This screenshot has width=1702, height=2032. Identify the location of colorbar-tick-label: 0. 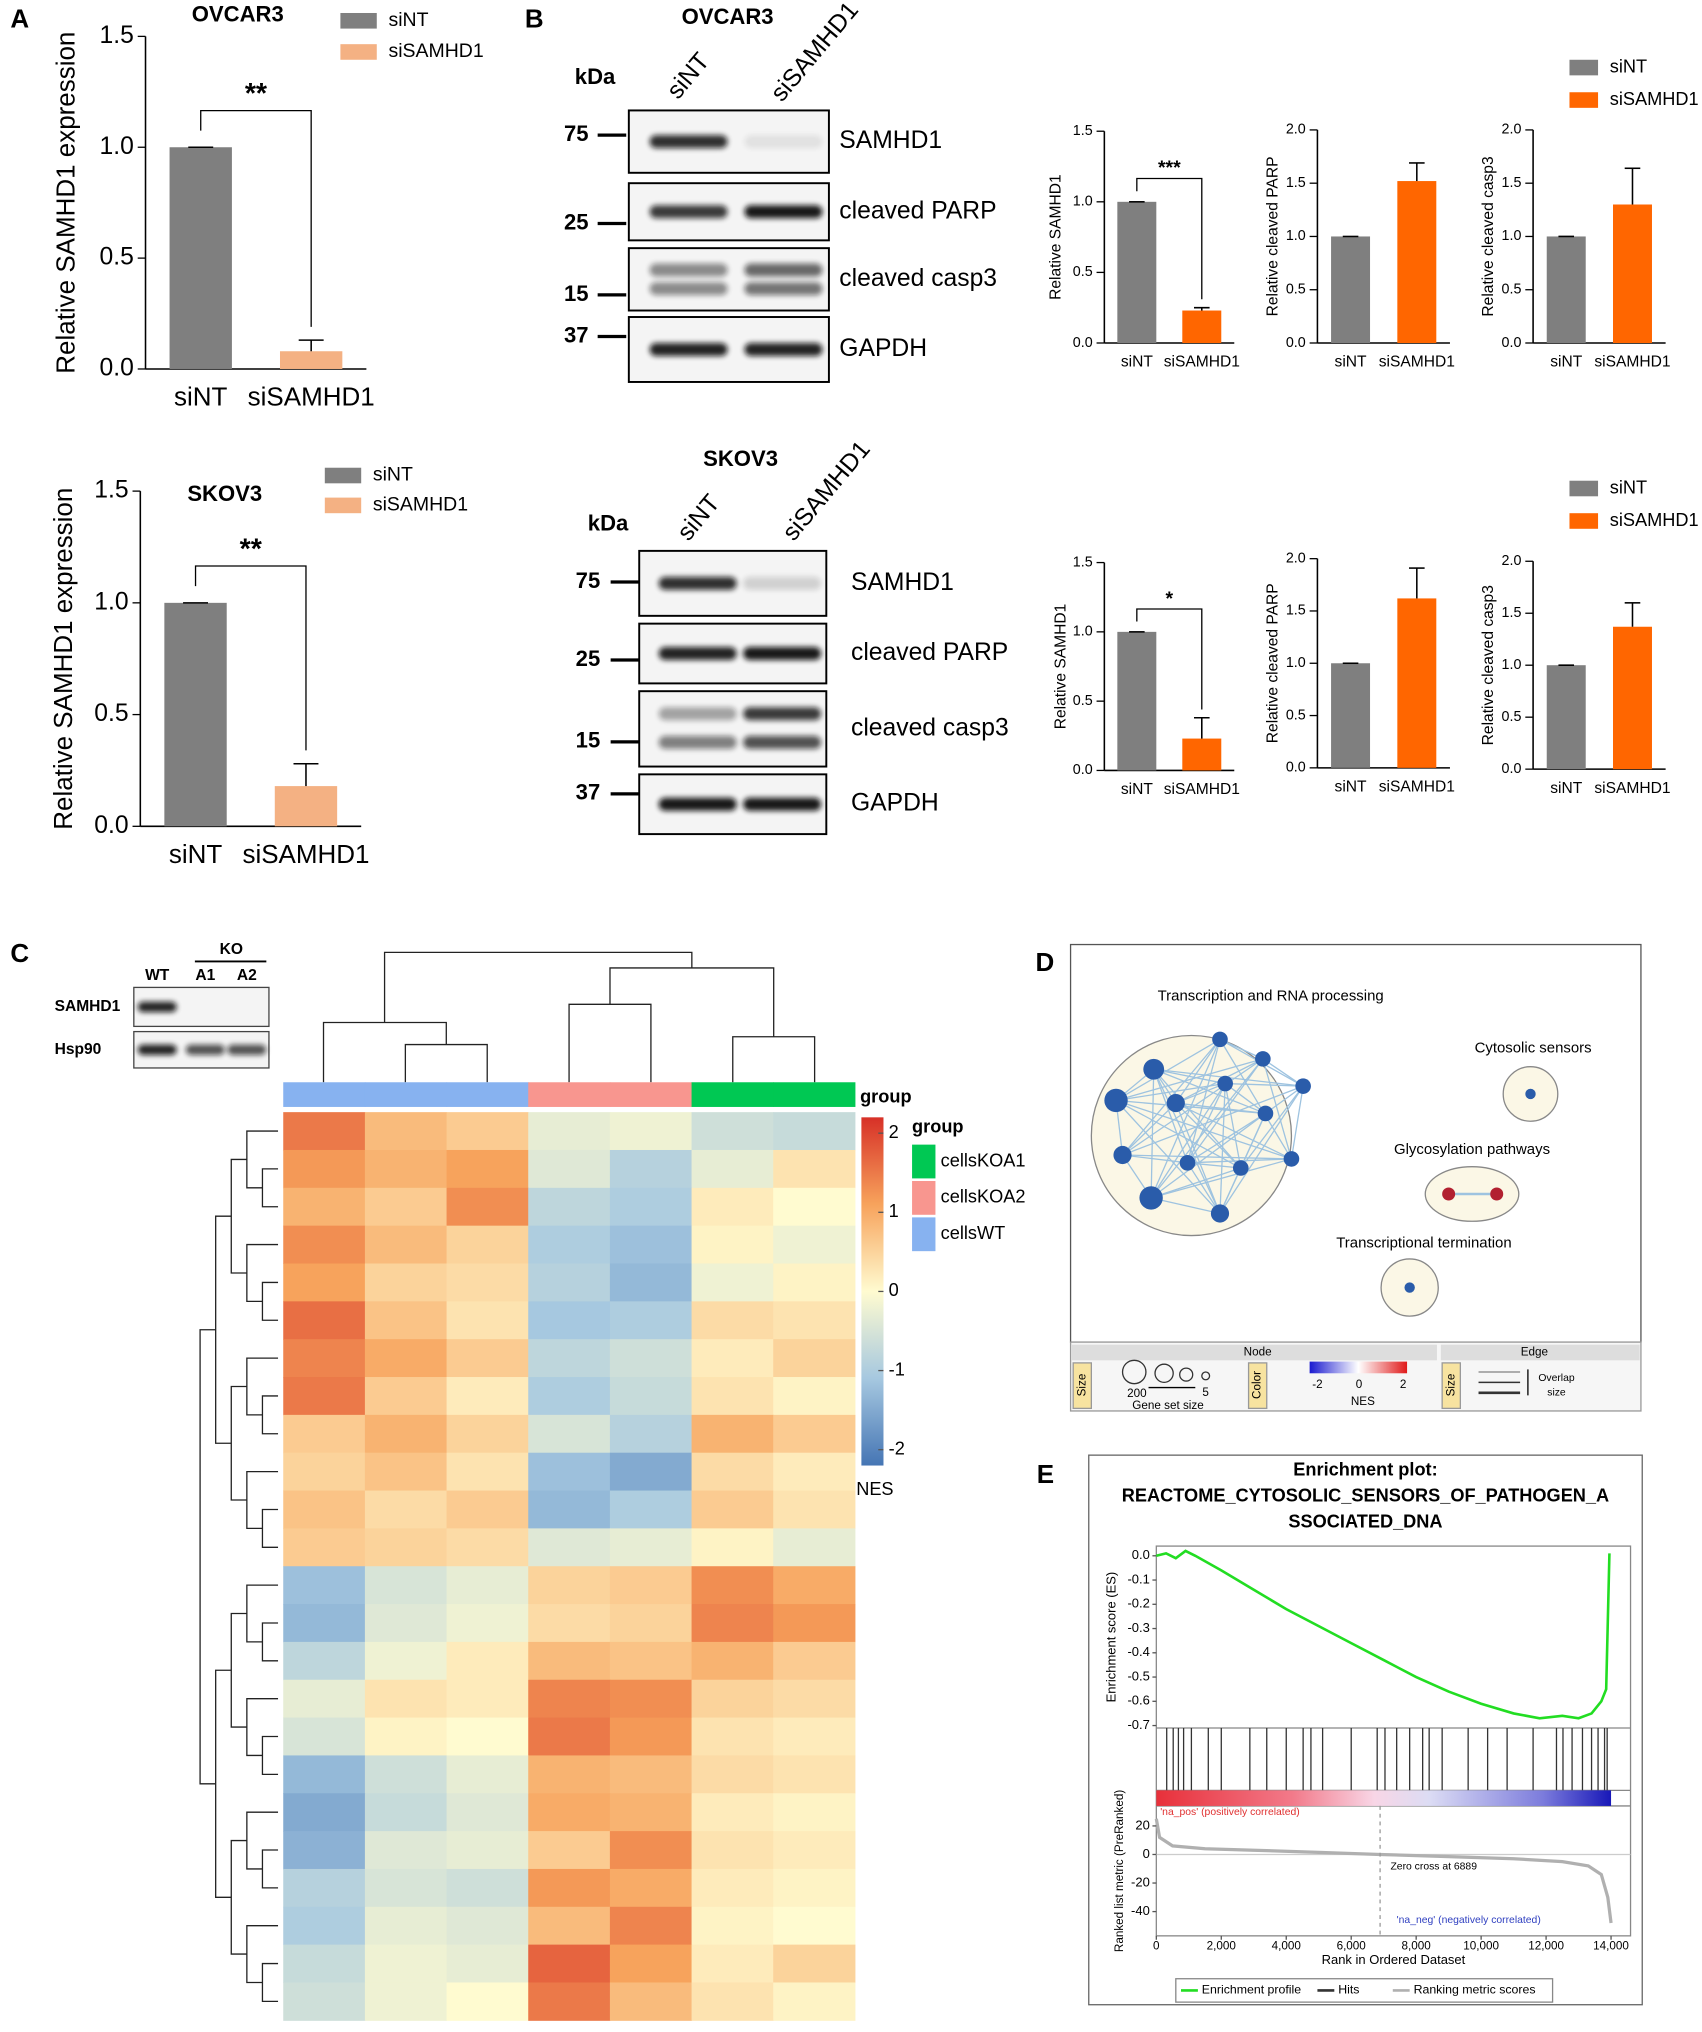
(894, 1290).